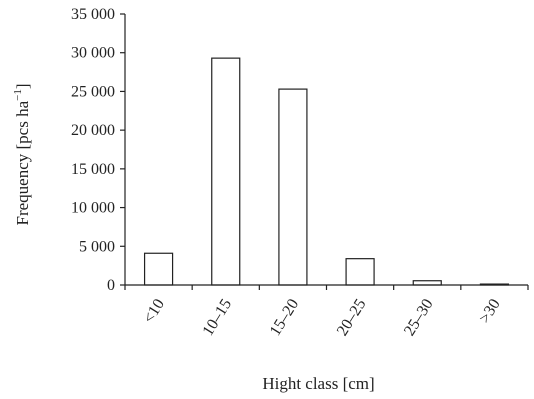 This screenshot has height=399, width=534. Describe the element at coordinates (22, 86) in the screenshot. I see `y-axis-title-suffix: ]` at that location.